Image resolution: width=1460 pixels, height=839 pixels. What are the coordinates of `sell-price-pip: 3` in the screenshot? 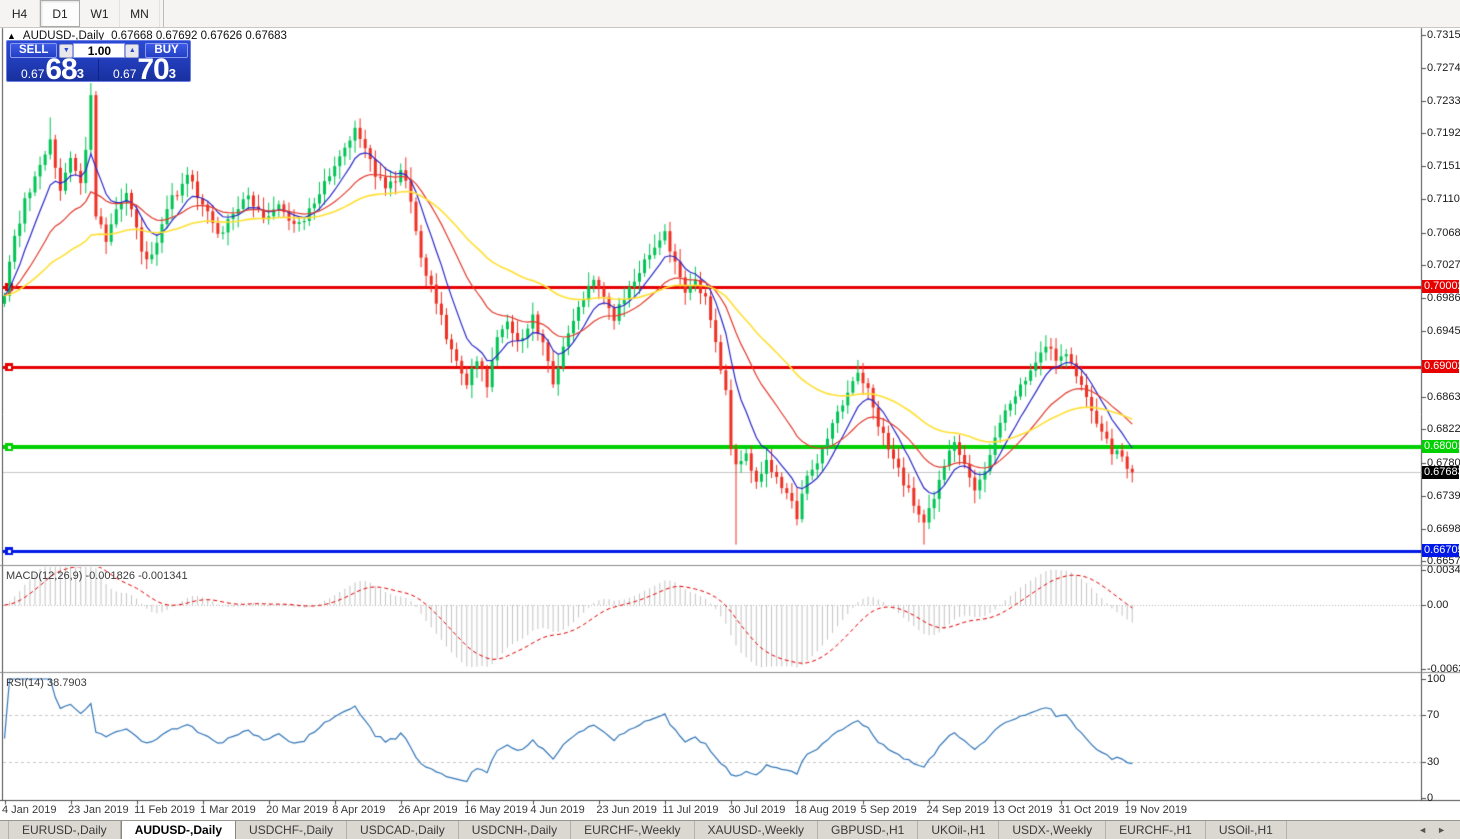 It's located at (80, 73).